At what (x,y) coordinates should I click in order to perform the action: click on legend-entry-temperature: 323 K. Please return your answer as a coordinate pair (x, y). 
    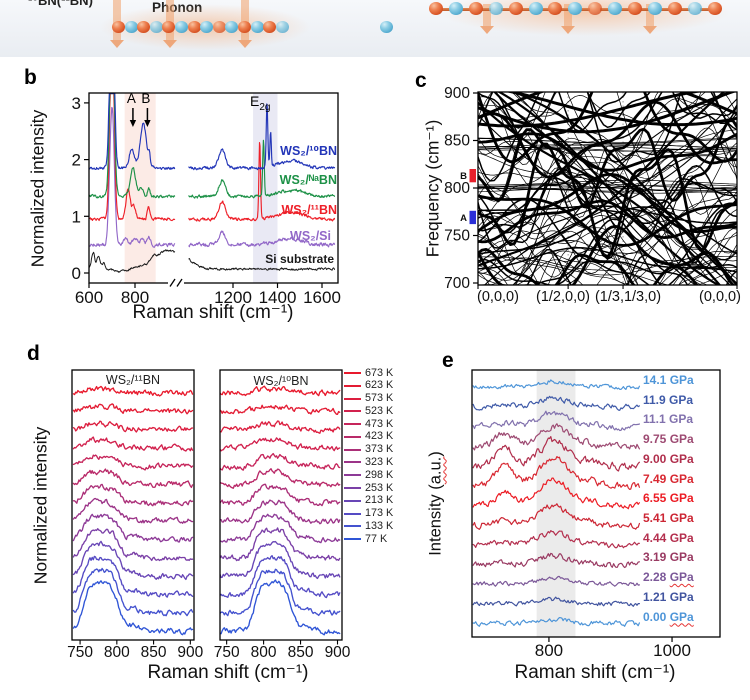
    Looking at the image, I should click on (379, 461).